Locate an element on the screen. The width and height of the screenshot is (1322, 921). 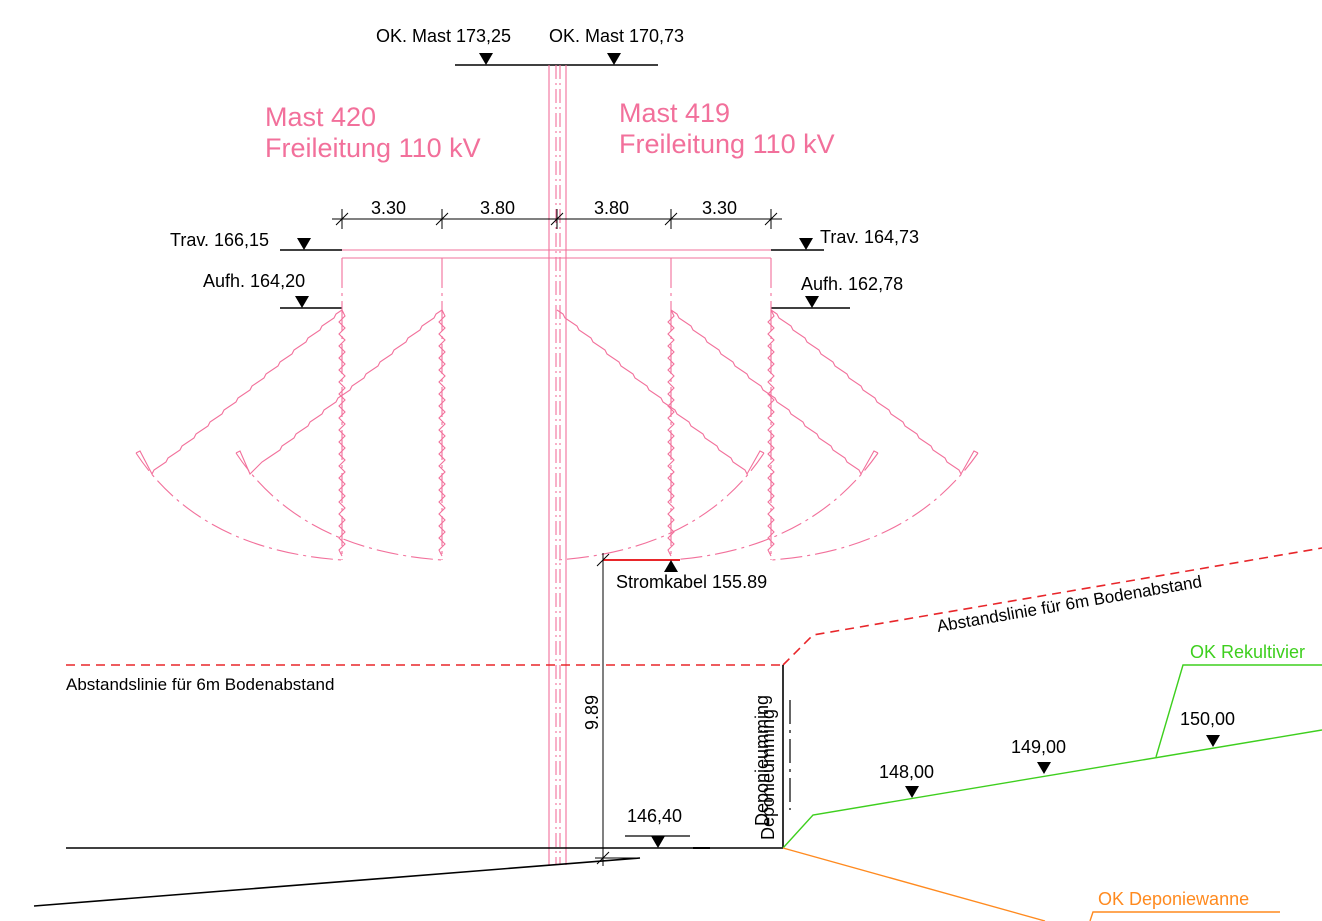
mast-419-title: Mast 419 is located at coordinates (674, 113).